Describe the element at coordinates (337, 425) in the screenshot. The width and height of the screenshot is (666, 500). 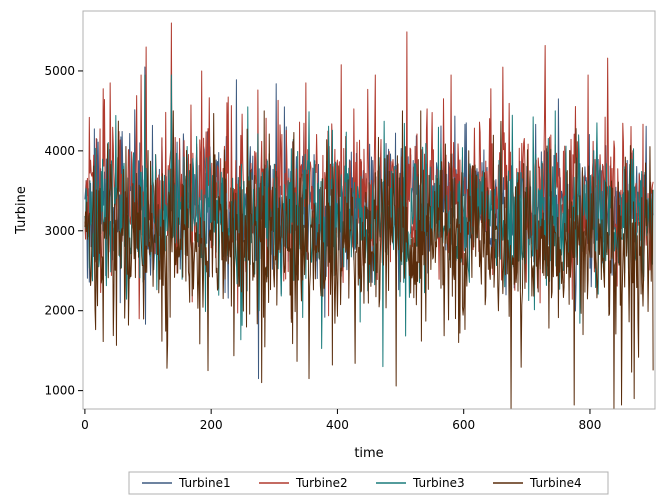
I see `x-tick-label-2: 400` at that location.